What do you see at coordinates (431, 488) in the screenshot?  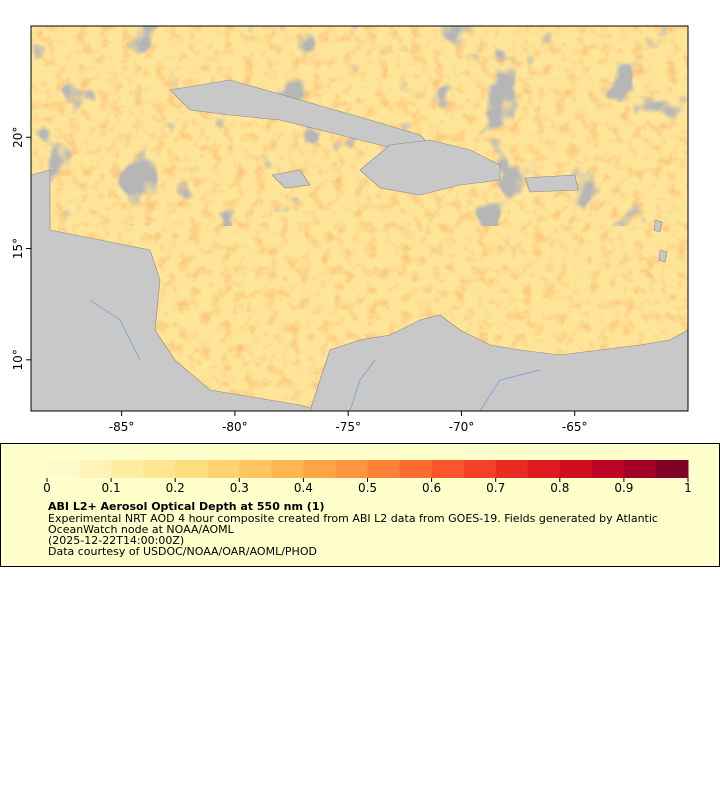 I see `colorbar-tick-label: 0.6` at bounding box center [431, 488].